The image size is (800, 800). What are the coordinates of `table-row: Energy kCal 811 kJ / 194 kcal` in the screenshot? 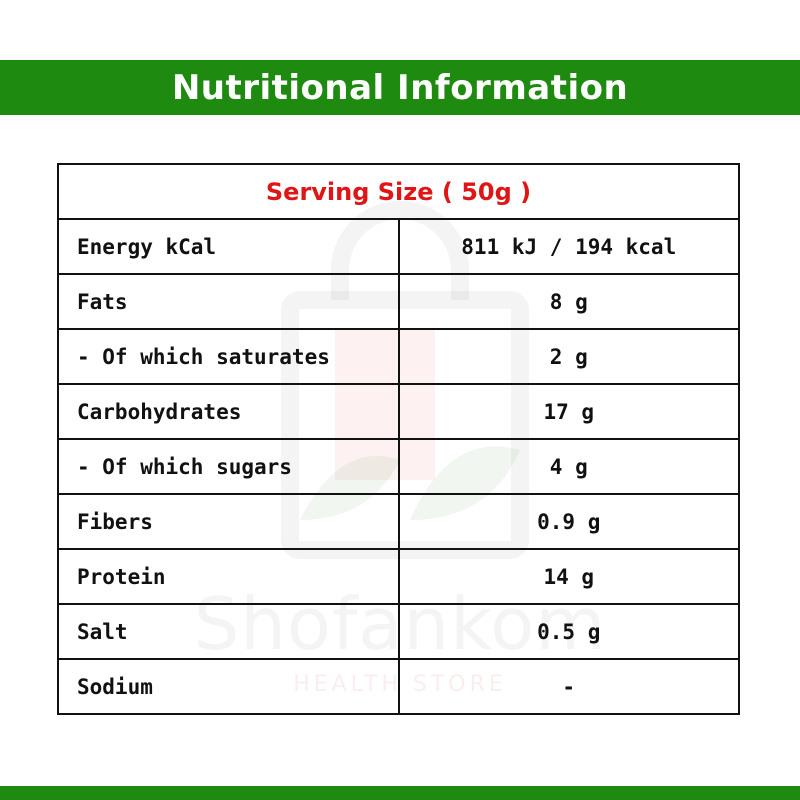 It's located at (398, 246).